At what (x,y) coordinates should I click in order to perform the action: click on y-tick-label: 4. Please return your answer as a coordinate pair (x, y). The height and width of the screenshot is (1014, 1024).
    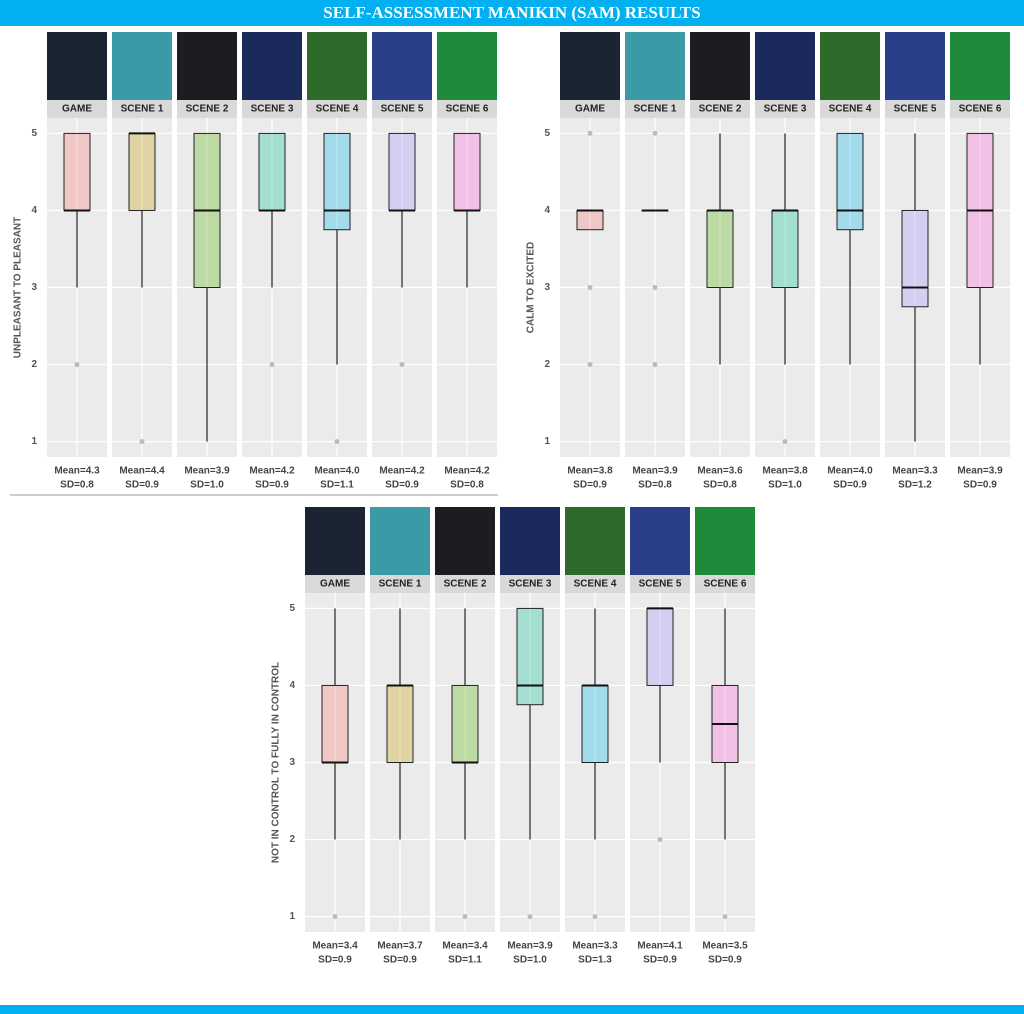
    Looking at the image, I should click on (292, 685).